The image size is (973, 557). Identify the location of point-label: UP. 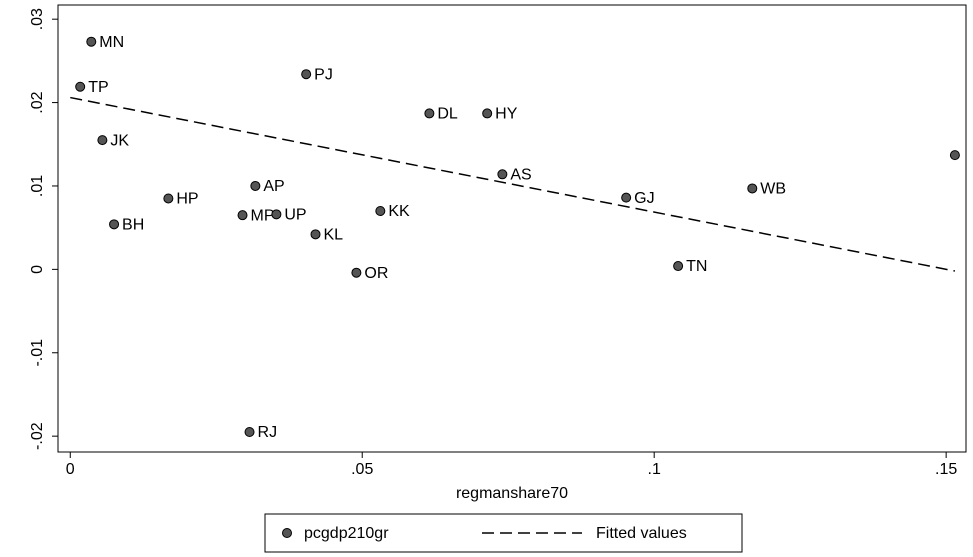
(295, 215).